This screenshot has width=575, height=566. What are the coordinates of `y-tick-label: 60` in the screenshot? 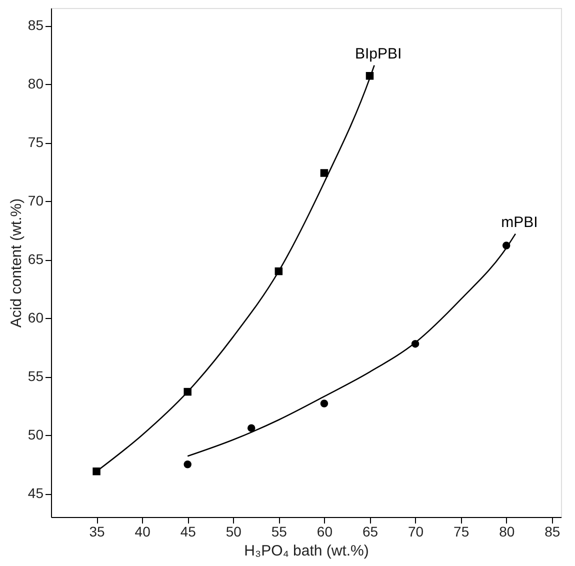 It's located at (36, 318).